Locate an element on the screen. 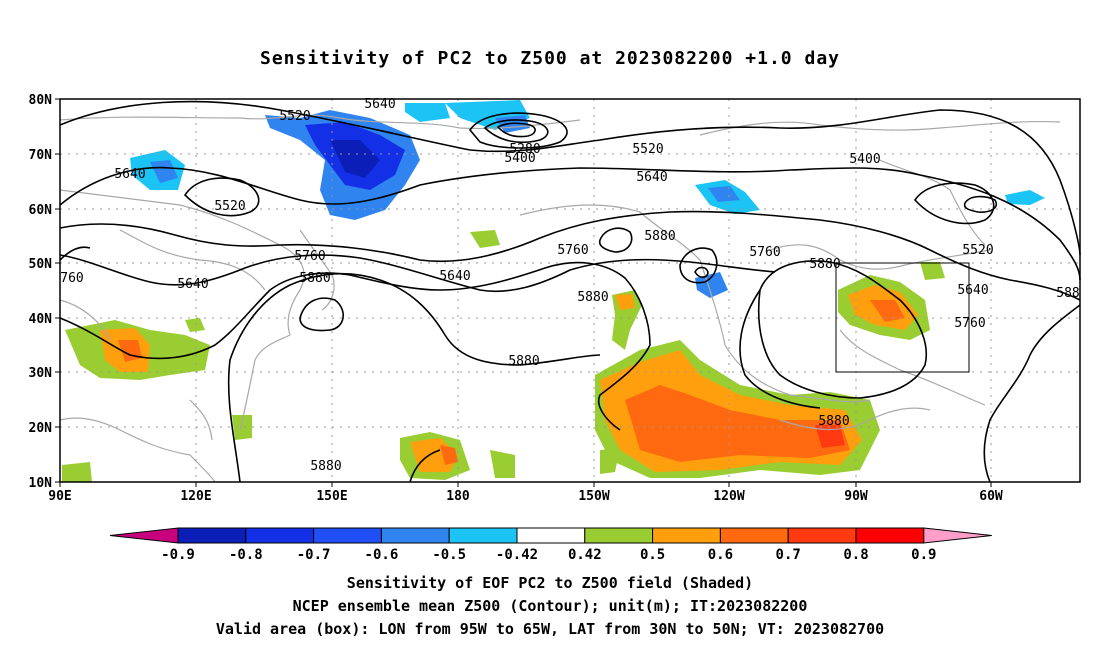 The image size is (1100, 650). colorbar-tick-label: 0.8 is located at coordinates (855, 555).